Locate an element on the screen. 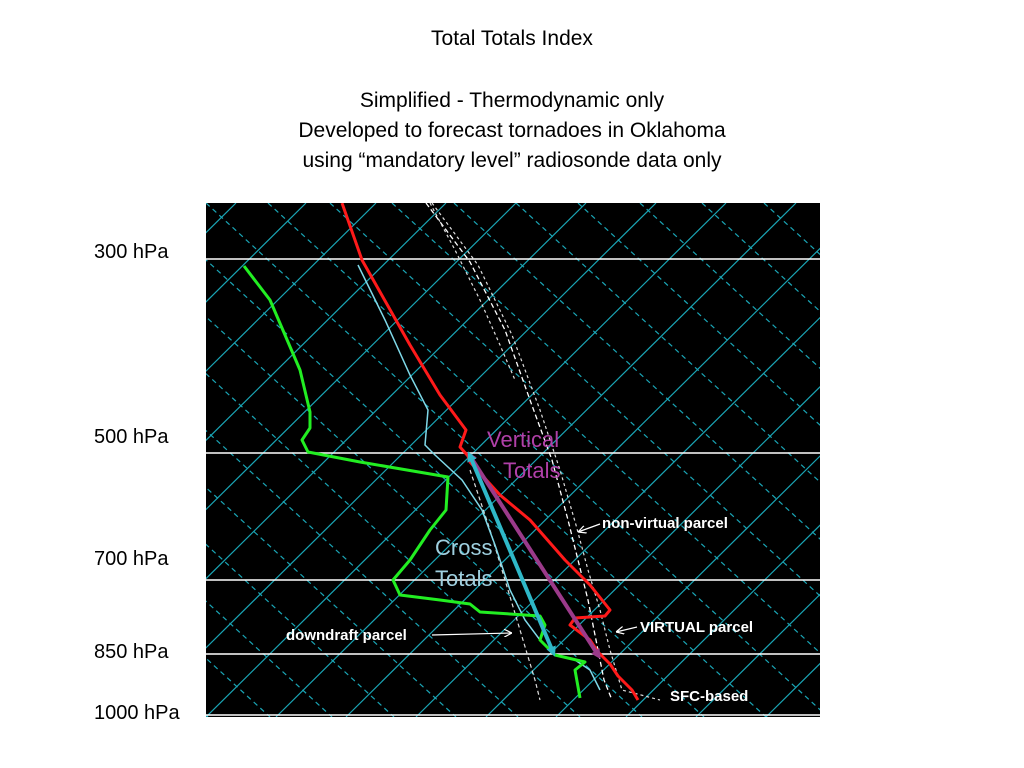 This screenshot has height=768, width=1024. sfc-based-label: SFC-based is located at coordinates (709, 696).